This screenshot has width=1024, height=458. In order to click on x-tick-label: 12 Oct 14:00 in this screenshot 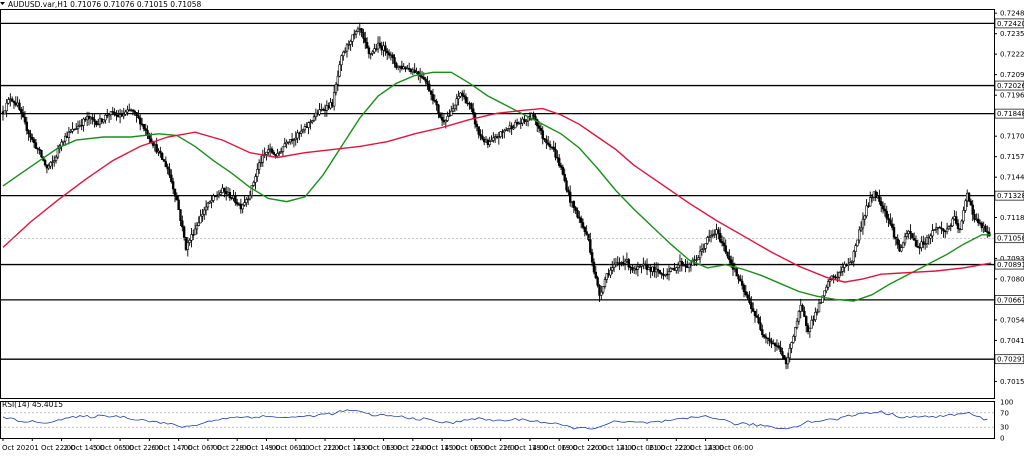, I will do `click(350, 448)`.